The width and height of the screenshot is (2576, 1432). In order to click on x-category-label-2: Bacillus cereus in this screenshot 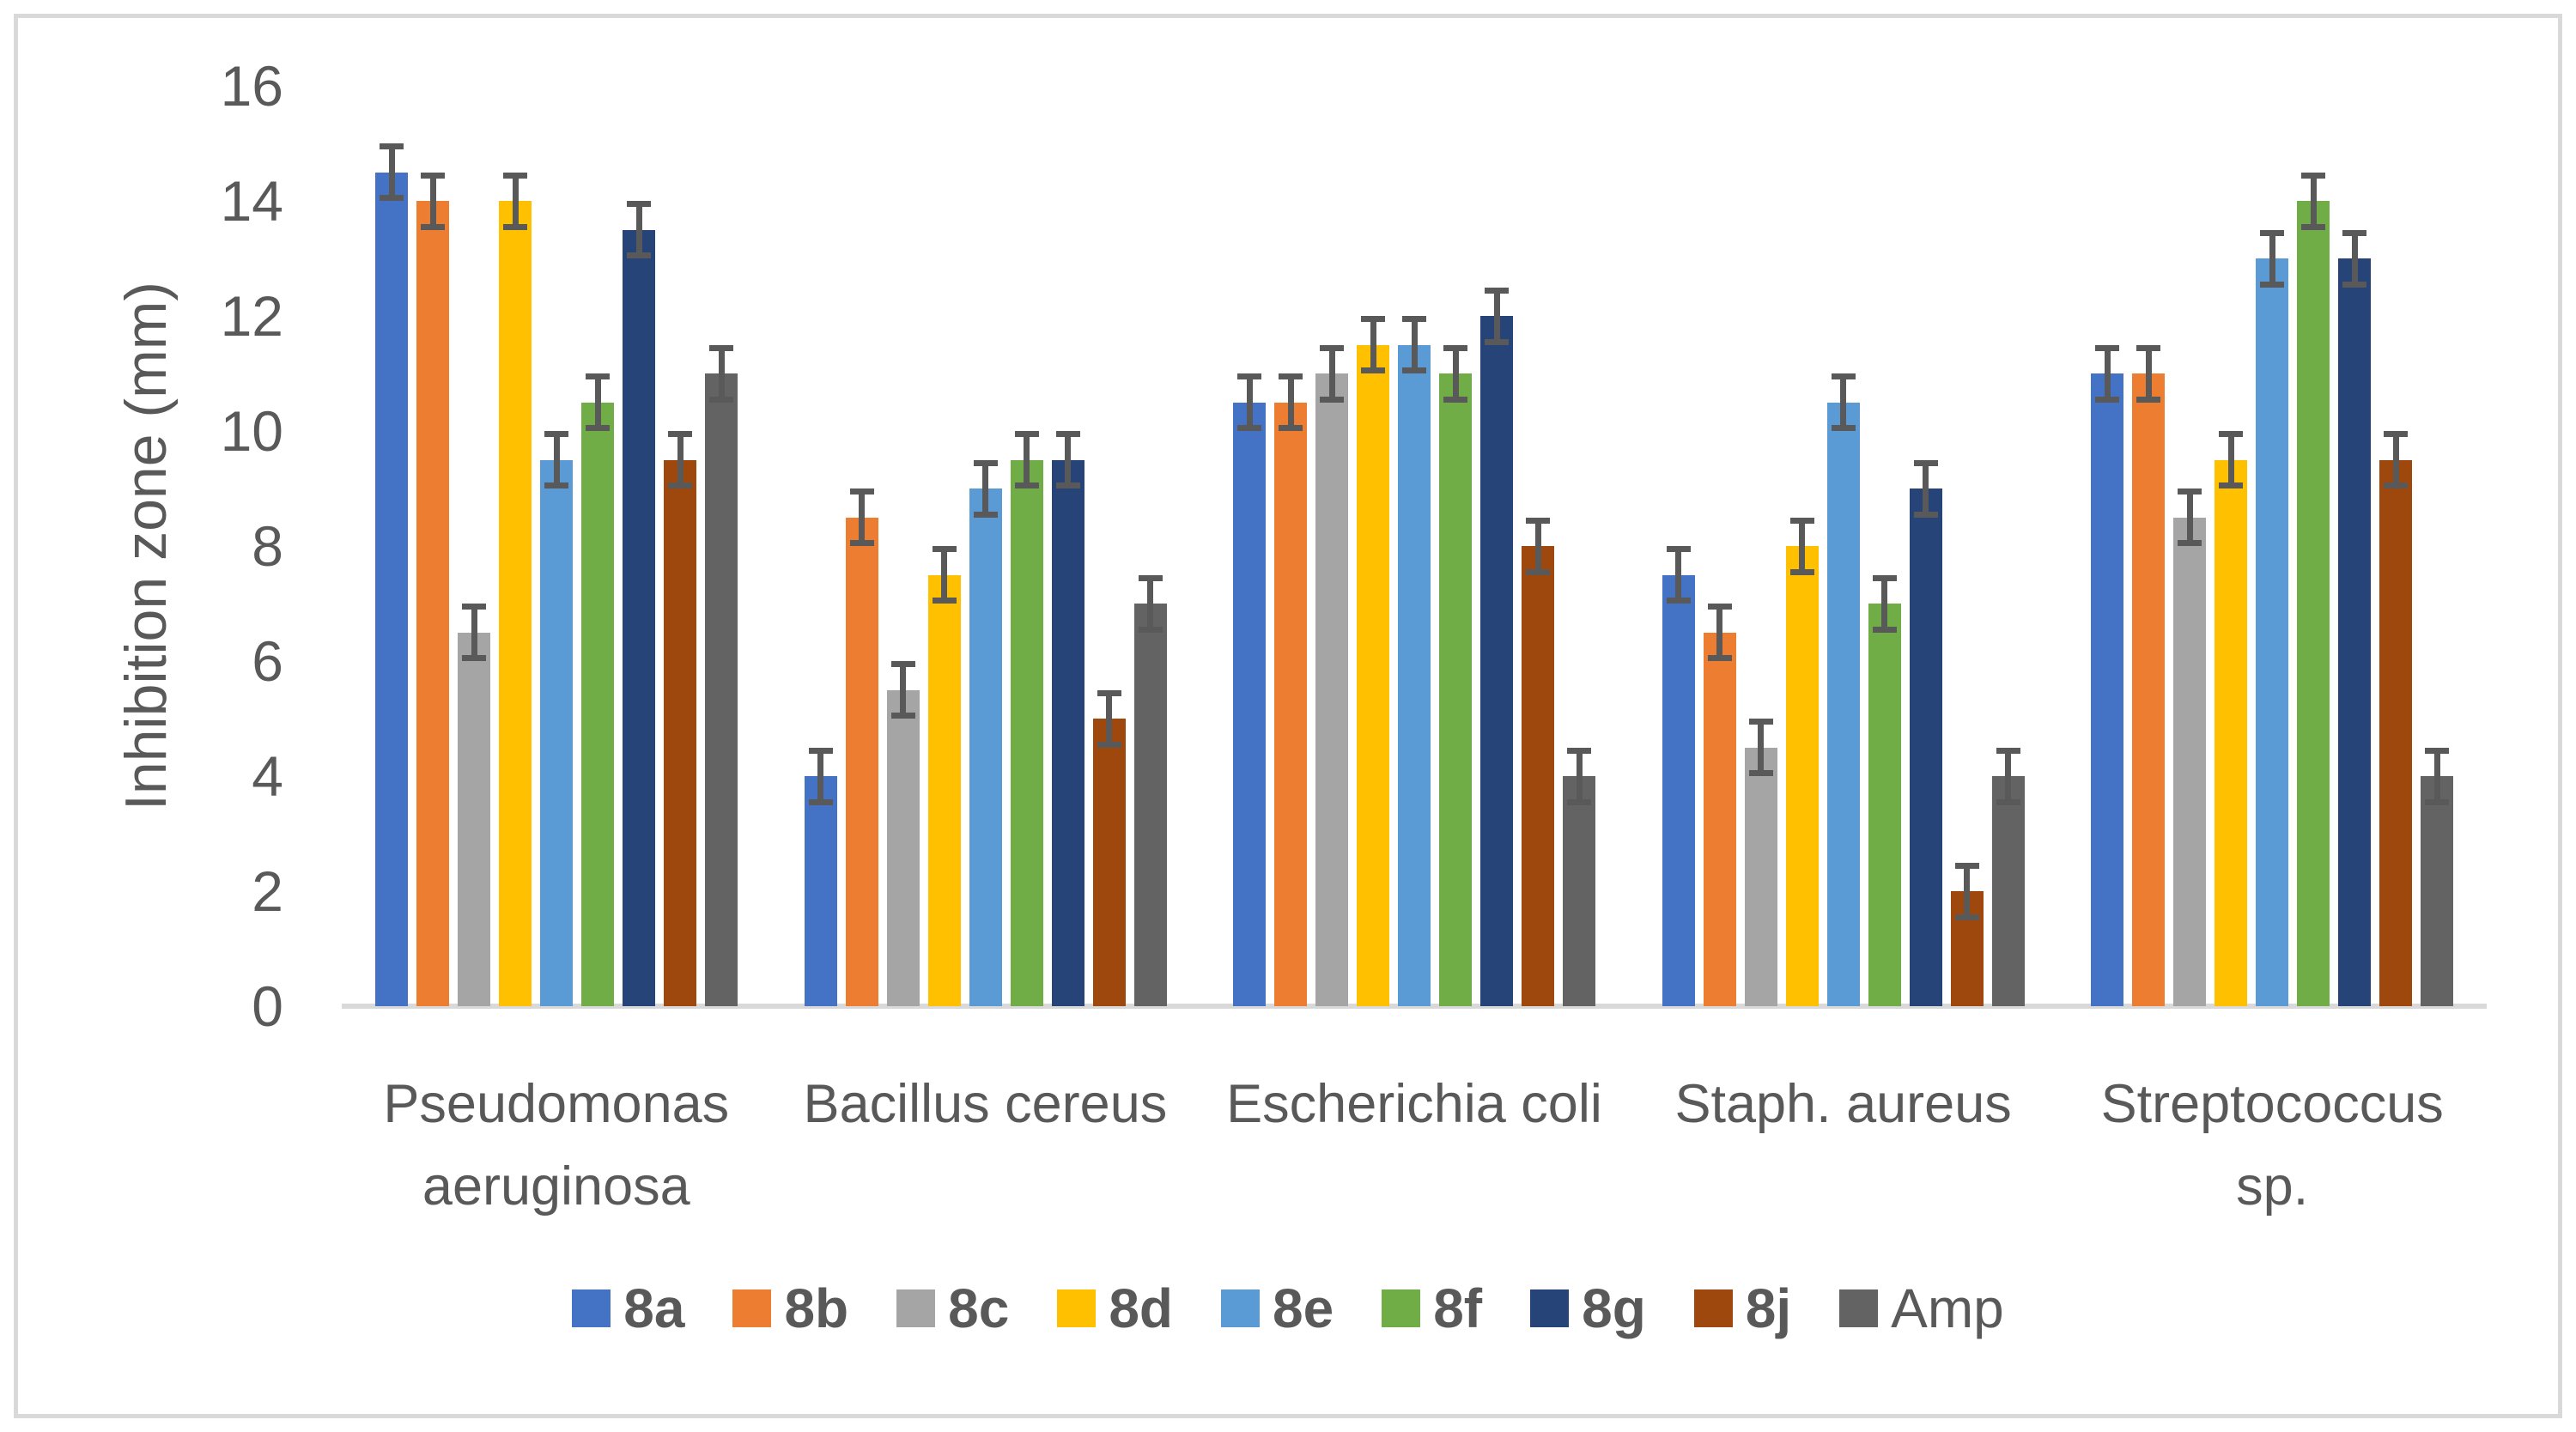, I will do `click(985, 1104)`.